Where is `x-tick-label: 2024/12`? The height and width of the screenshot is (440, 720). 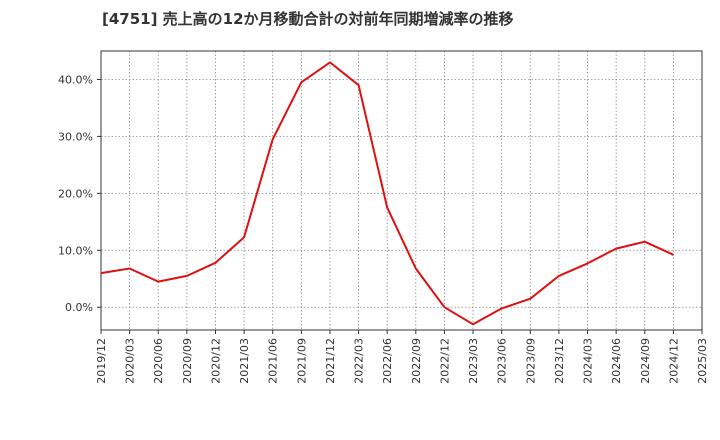
x-tick-label: 2024/12 is located at coordinates (673, 361).